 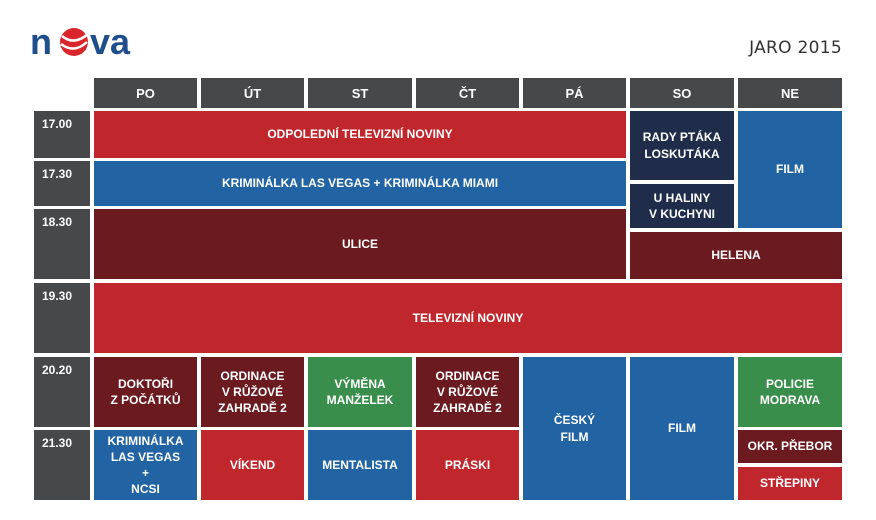 I want to click on program-kriminalka-ncsi: KRIMINÁLKA LAS VEGAS + NCSI, so click(x=145, y=465).